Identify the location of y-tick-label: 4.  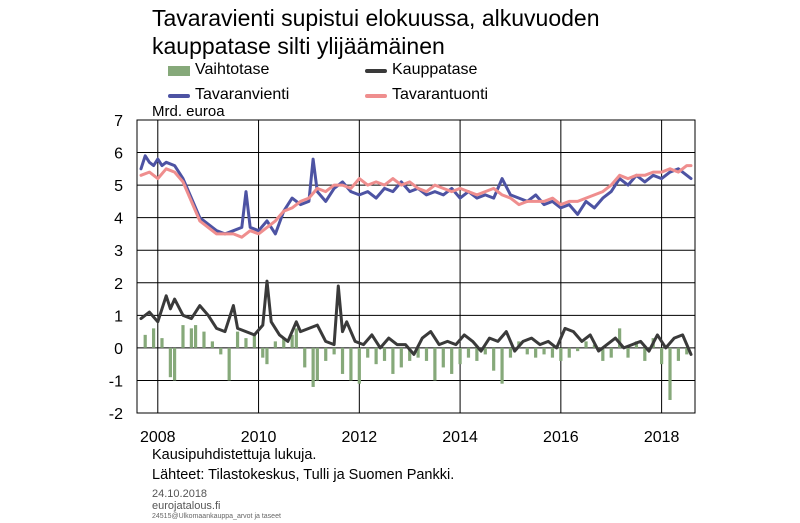
(118, 219).